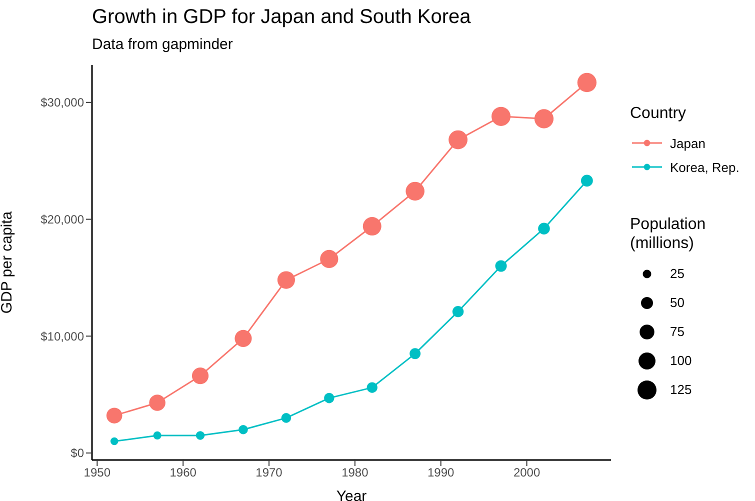 This screenshot has height=501, width=755. I want to click on legend-title: Country, so click(659, 114).